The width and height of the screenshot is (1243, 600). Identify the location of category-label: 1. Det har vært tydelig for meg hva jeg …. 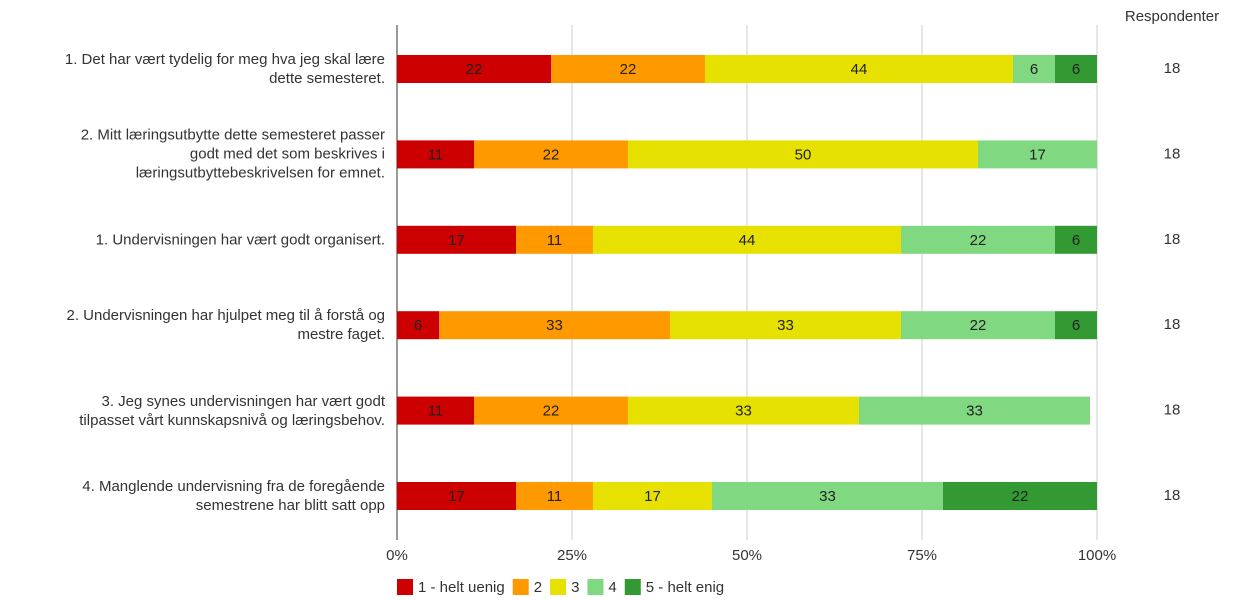
(224, 69).